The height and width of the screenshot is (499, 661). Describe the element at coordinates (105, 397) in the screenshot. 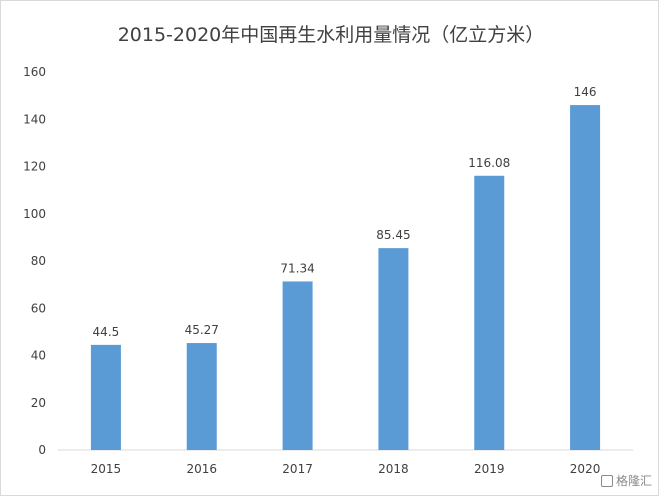

I see `bar-2015` at that location.